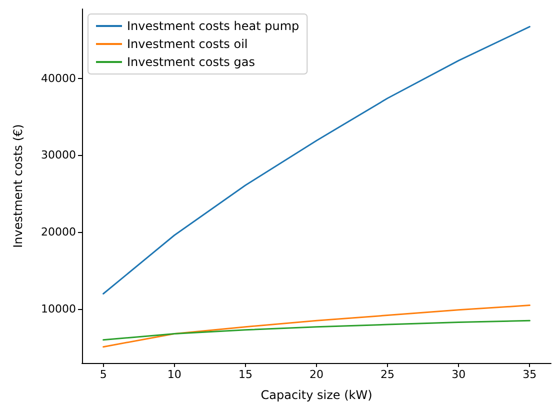 This screenshot has height=406, width=553. I want to click on y-tick-label: 10000, so click(58, 309).